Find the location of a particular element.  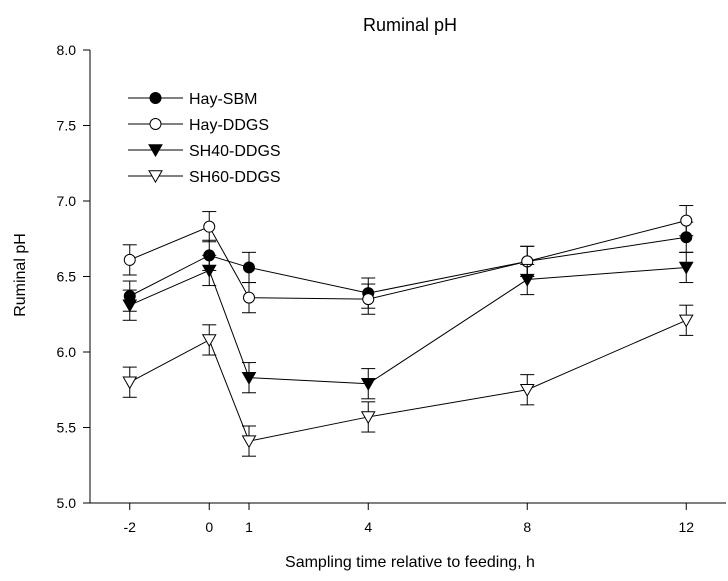

x-tick-label: 0 is located at coordinates (209, 527).